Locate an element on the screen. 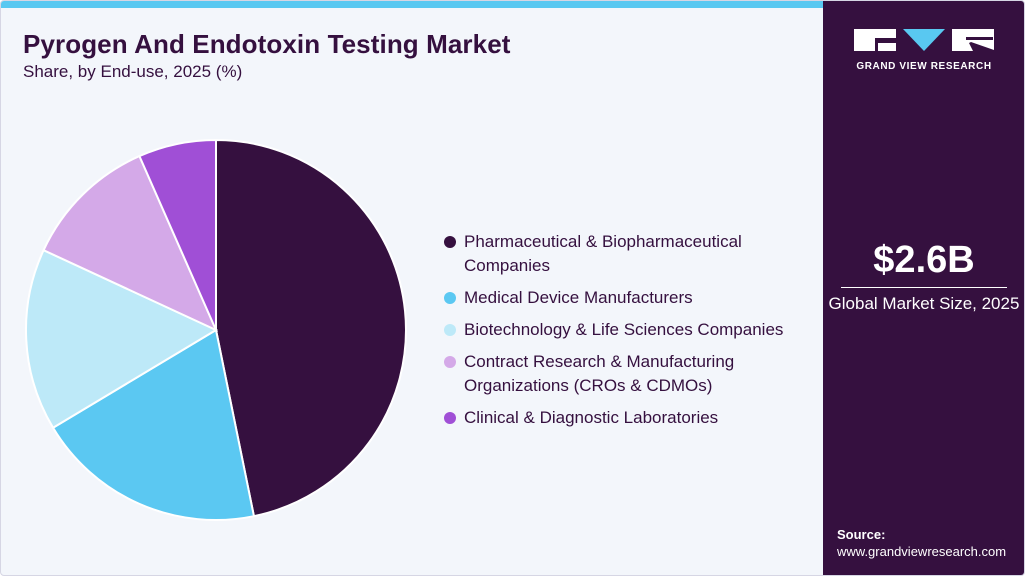 This screenshot has height=576, width=1025. accent-bar is located at coordinates (412, 4).